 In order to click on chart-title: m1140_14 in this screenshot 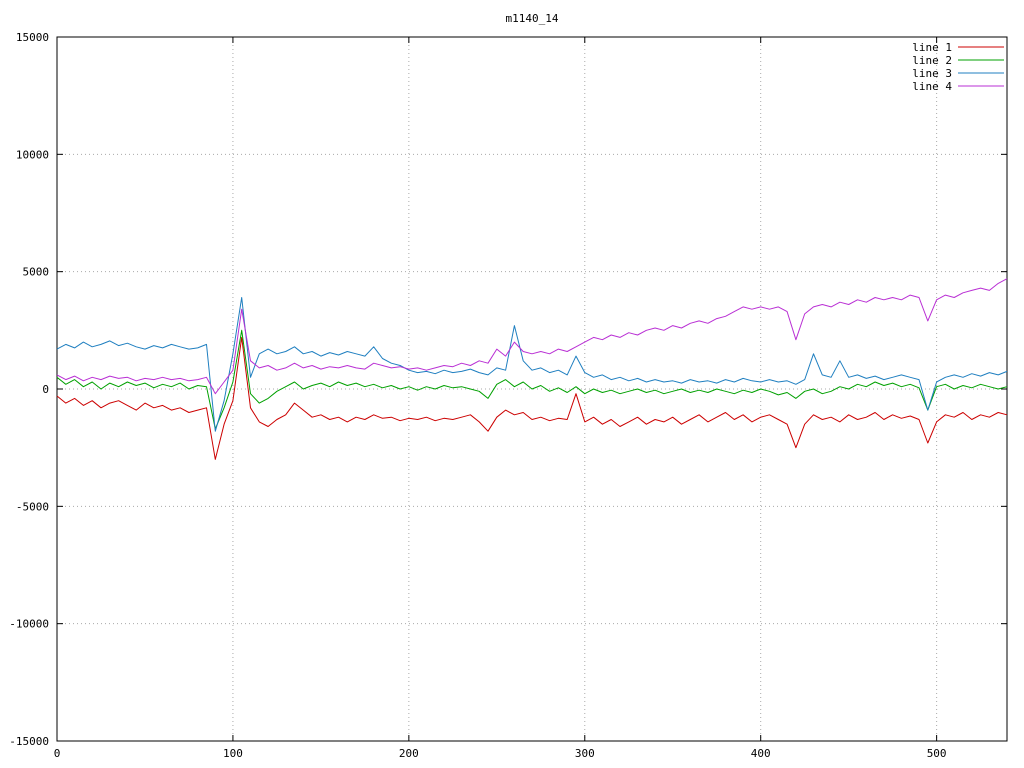, I will do `click(532, 18)`.